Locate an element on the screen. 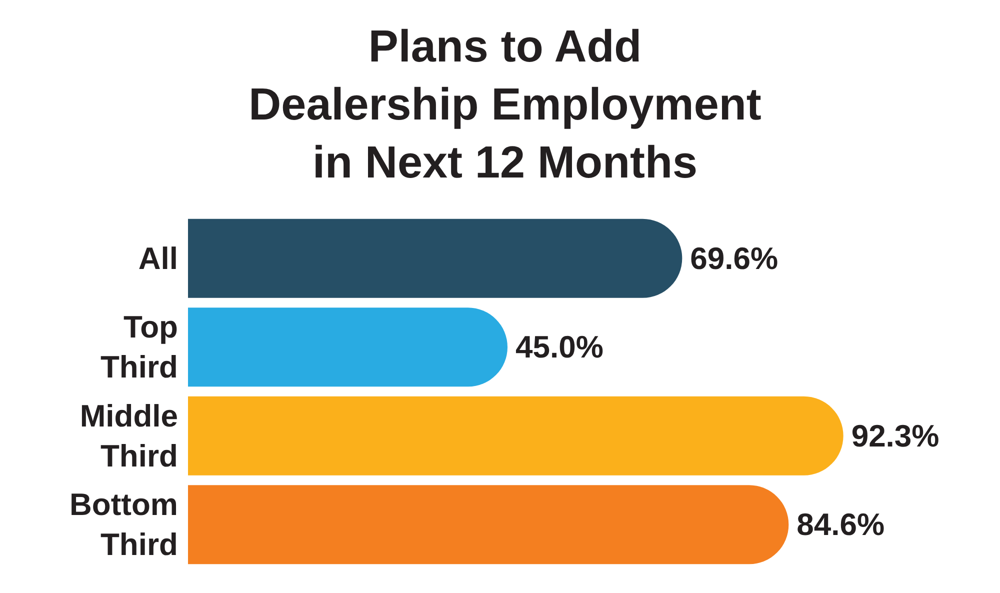 The width and height of the screenshot is (1000, 593). y-tick-label: All is located at coordinates (158, 258).